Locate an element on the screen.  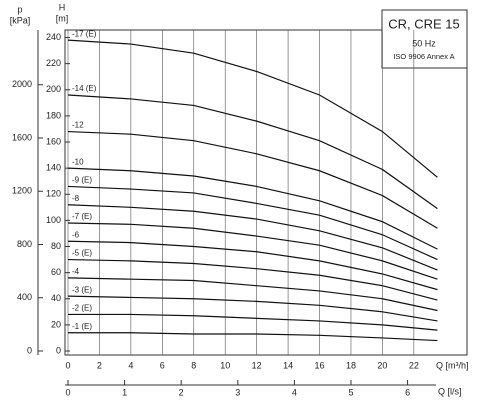
y2-tick-label: 1200 is located at coordinates (22, 191).